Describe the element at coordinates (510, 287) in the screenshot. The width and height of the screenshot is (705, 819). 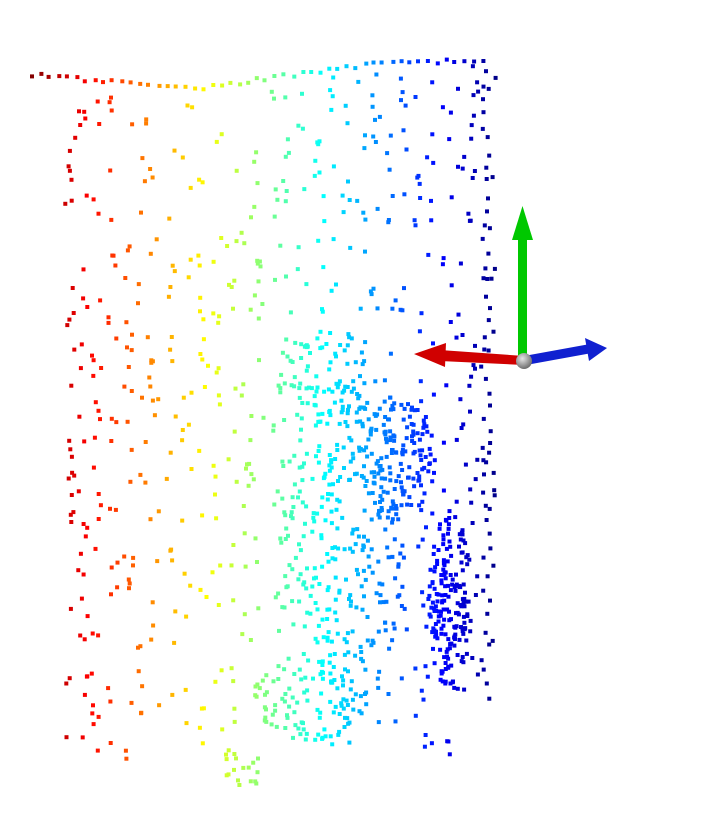
I see `axes-gizmo` at that location.